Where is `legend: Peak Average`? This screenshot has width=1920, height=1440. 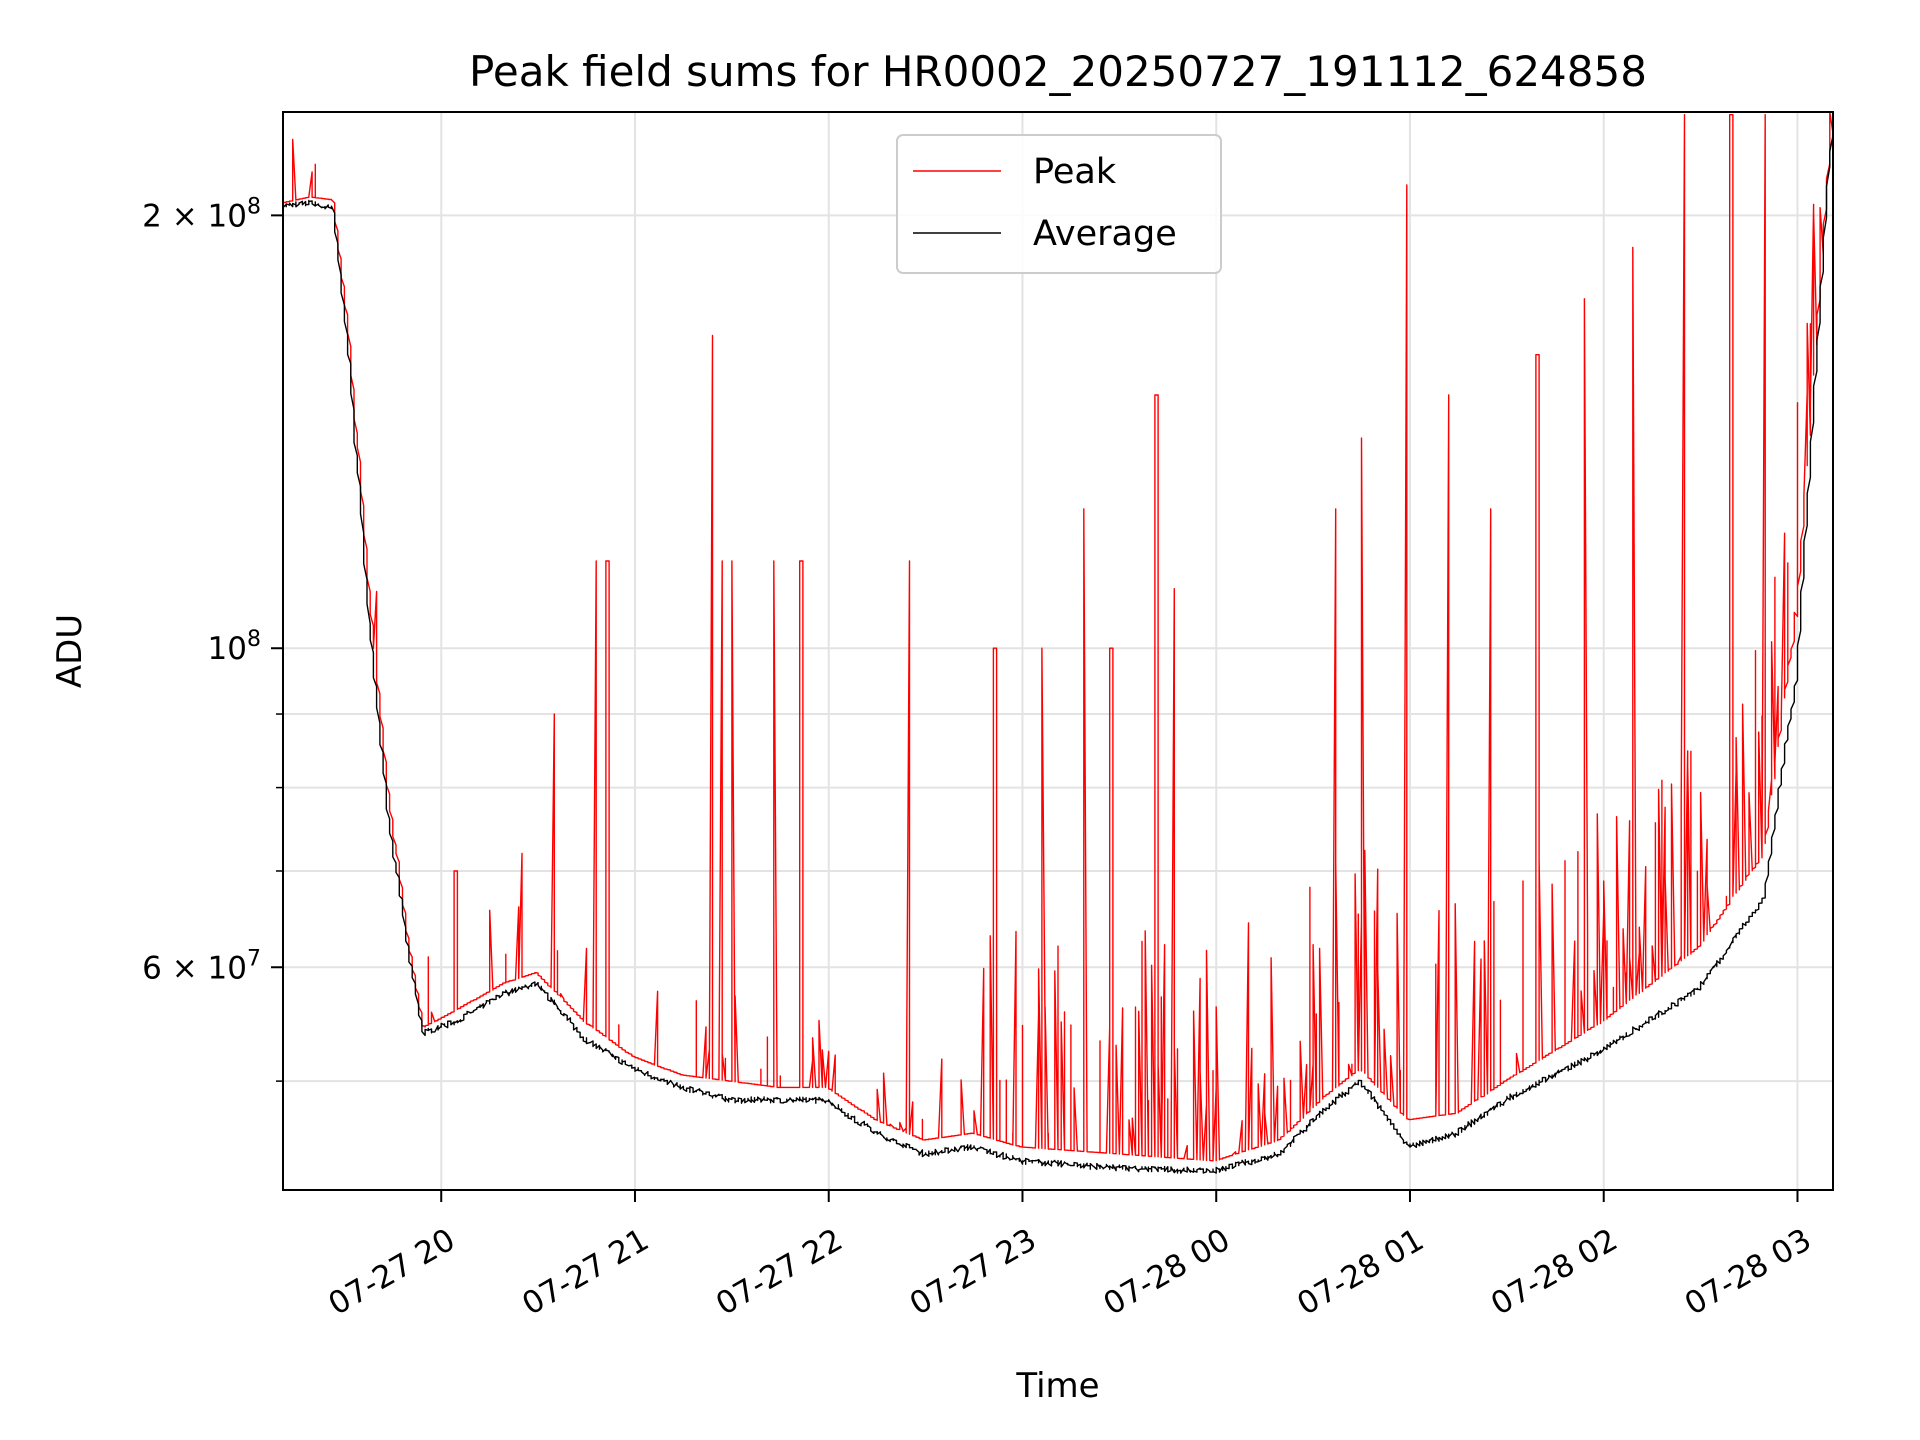
legend: Peak Average is located at coordinates (1059, 204).